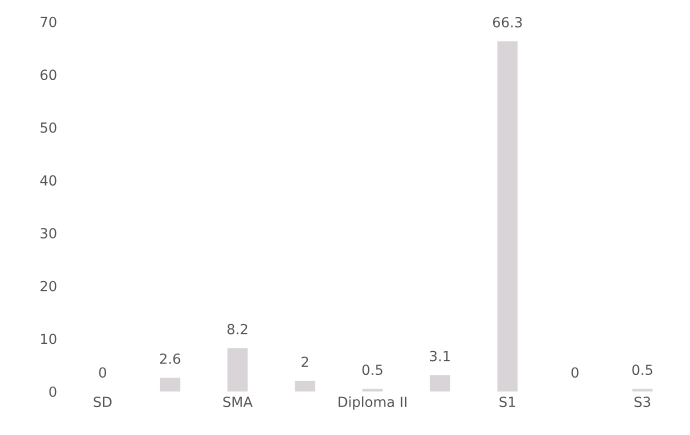  I want to click on data-label: 2, so click(305, 361).